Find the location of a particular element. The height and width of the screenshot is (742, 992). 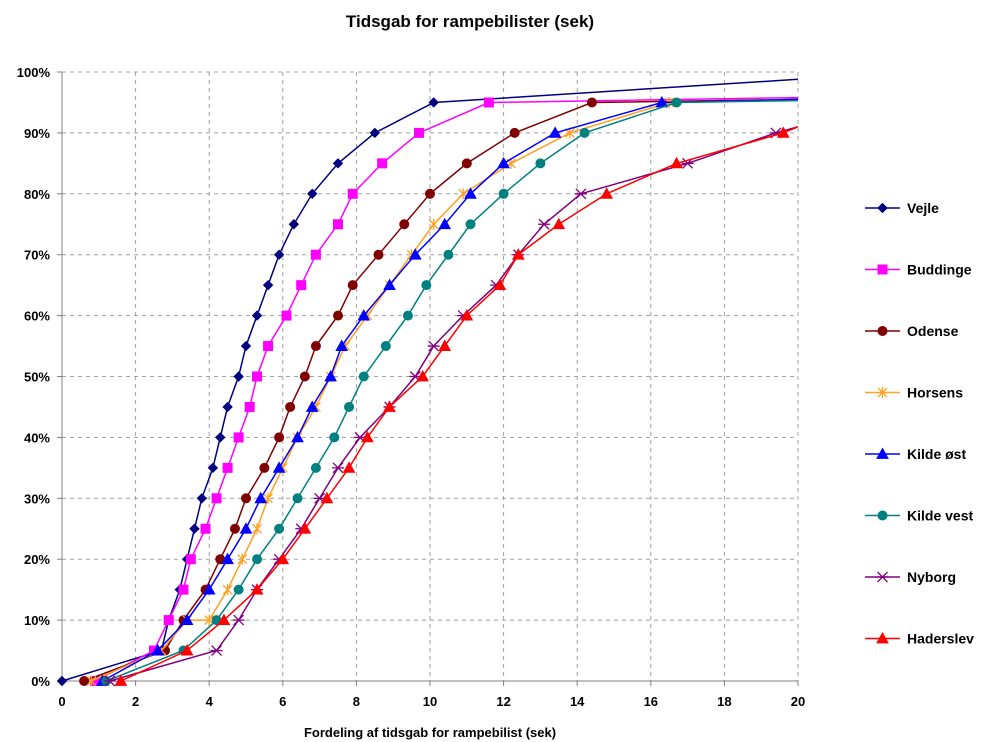

y-tick-label: 80% is located at coordinates (37, 194).